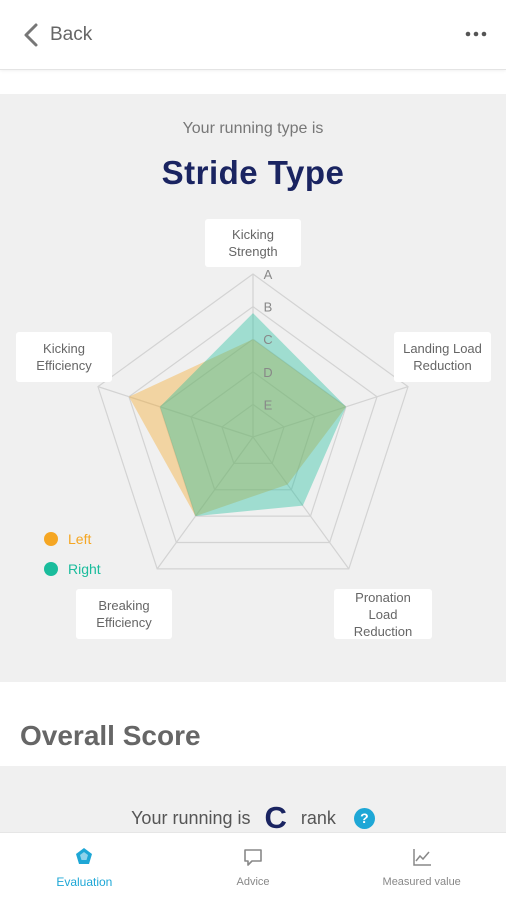 The width and height of the screenshot is (506, 900). Describe the element at coordinates (51, 539) in the screenshot. I see `legend-left-swatch` at that location.